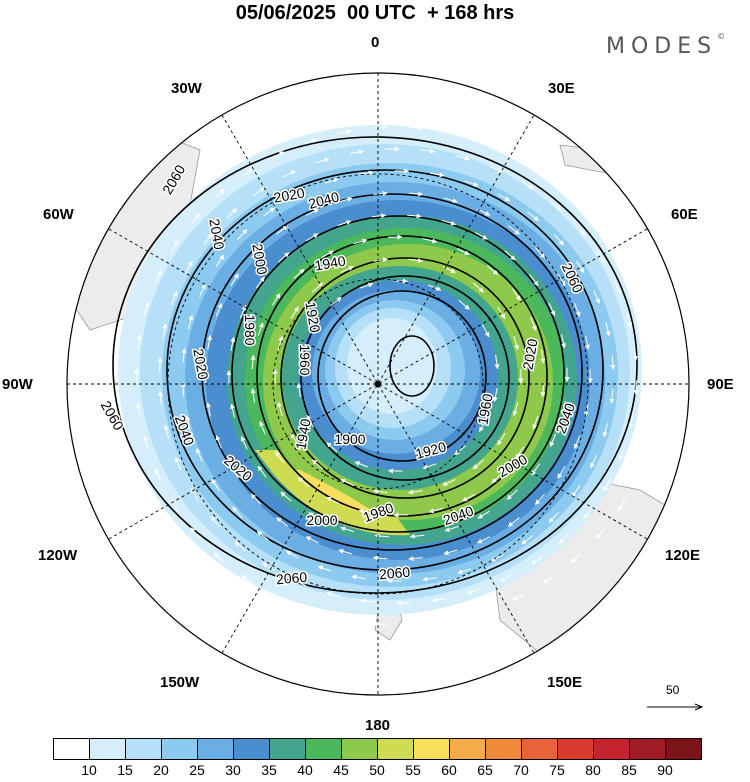 The height and width of the screenshot is (782, 750). Describe the element at coordinates (394, 573) in the screenshot. I see `contour-label: 2060` at that location.